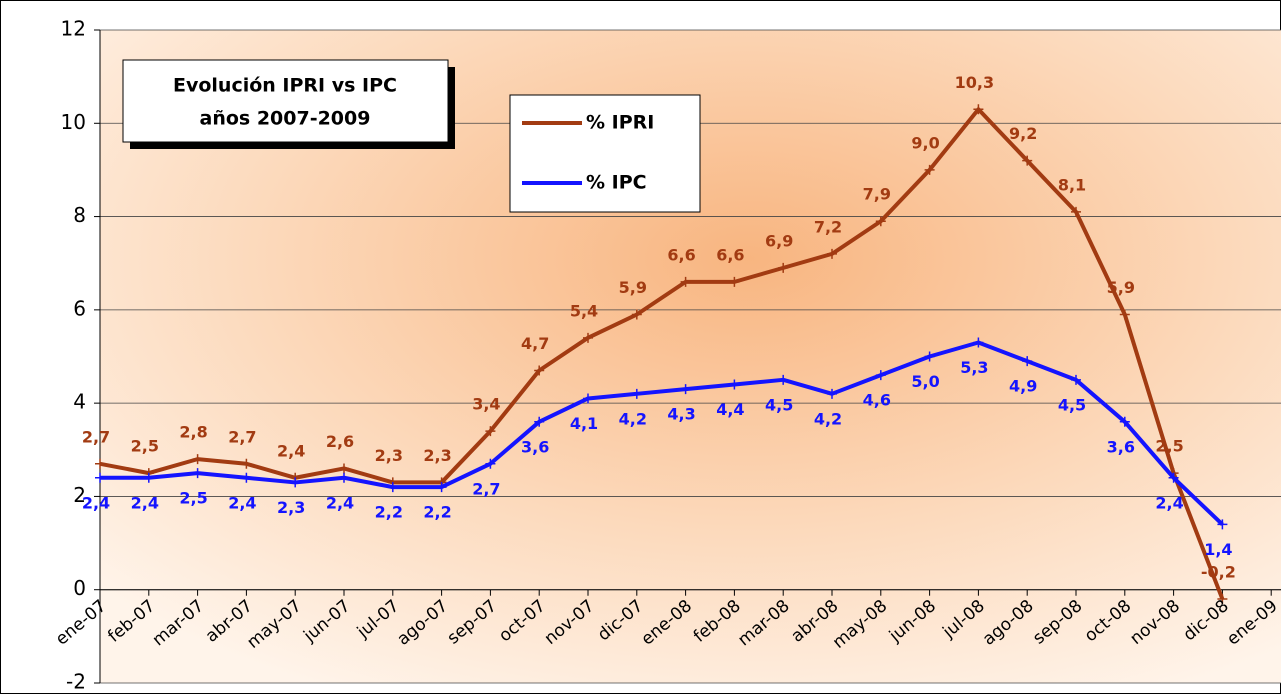 The height and width of the screenshot is (698, 1281). I want to click on value-label: 9,2, so click(1023, 133).